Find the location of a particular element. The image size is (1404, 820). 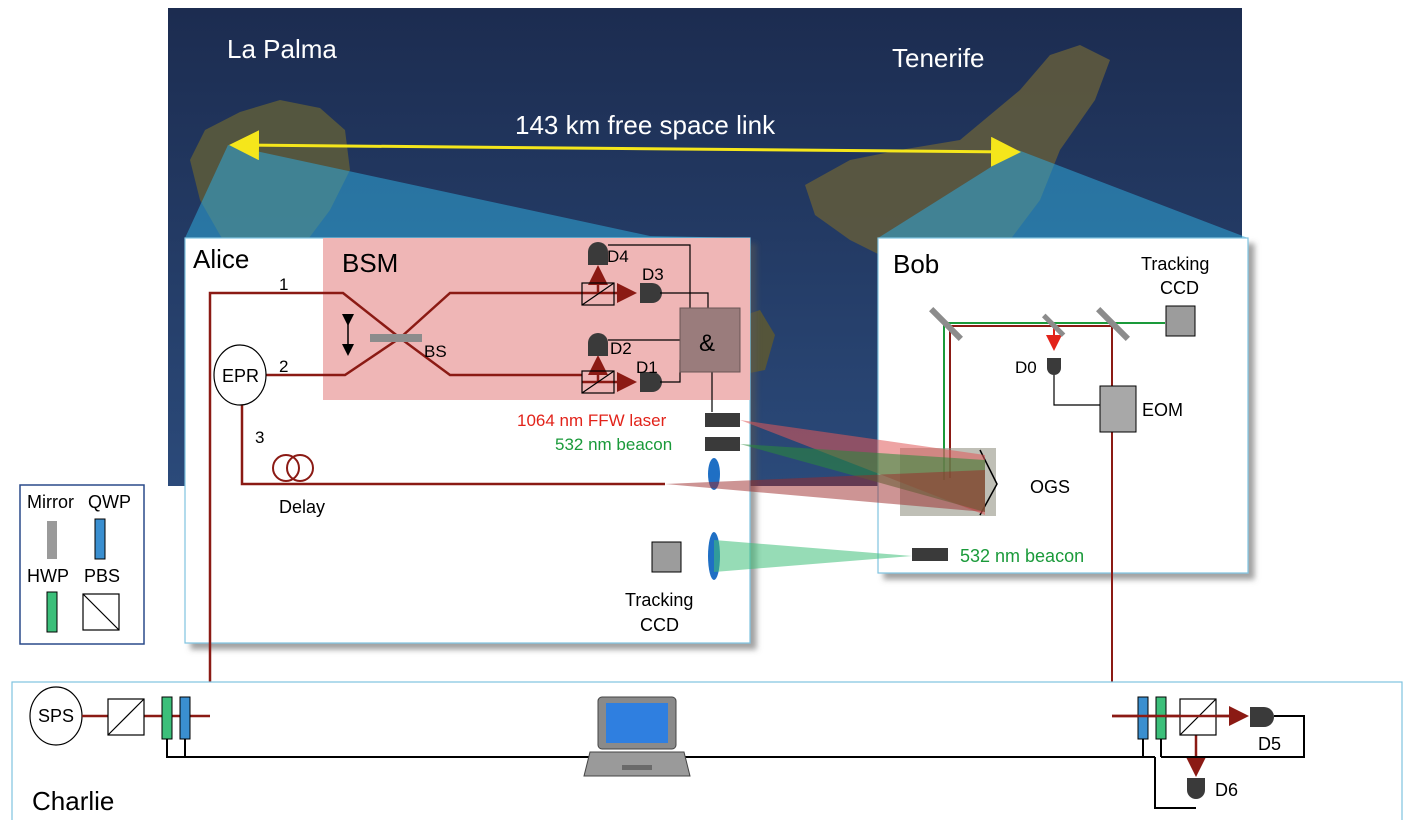

svg-text: D5 is located at coordinates (1269, 744).